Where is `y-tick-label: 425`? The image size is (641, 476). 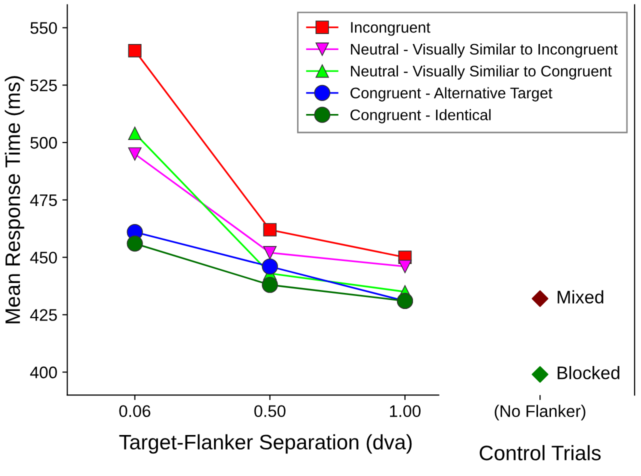 y-tick-label: 425 is located at coordinates (43, 315).